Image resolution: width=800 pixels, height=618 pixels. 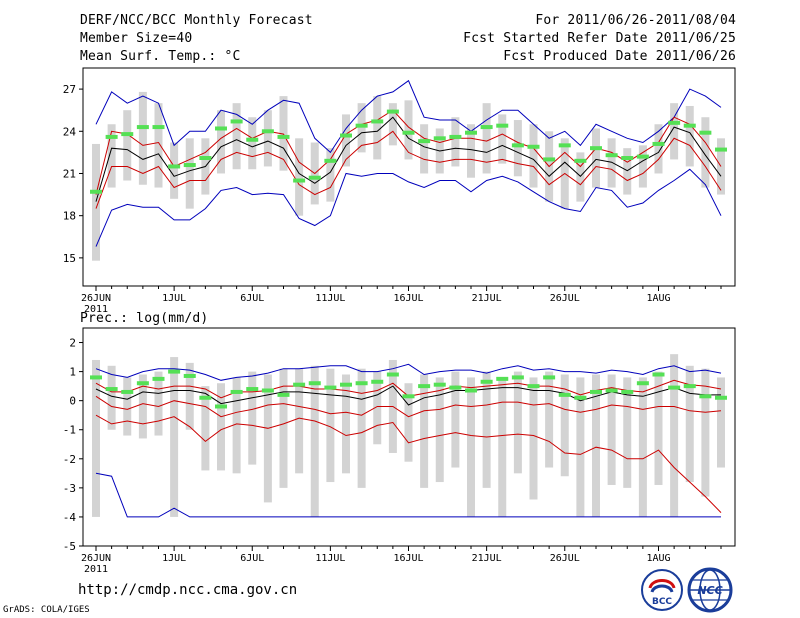 I want to click on y-tick-label: 0, so click(x=72, y=401).